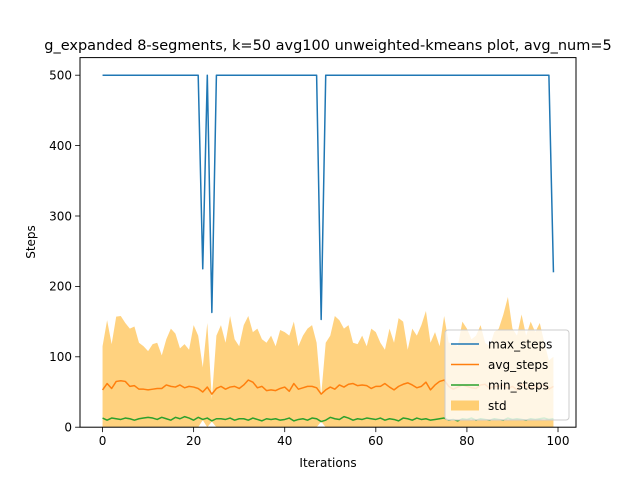 The image size is (640, 480). Describe the element at coordinates (465, 405) in the screenshot. I see `legend-swatch-std` at that location.